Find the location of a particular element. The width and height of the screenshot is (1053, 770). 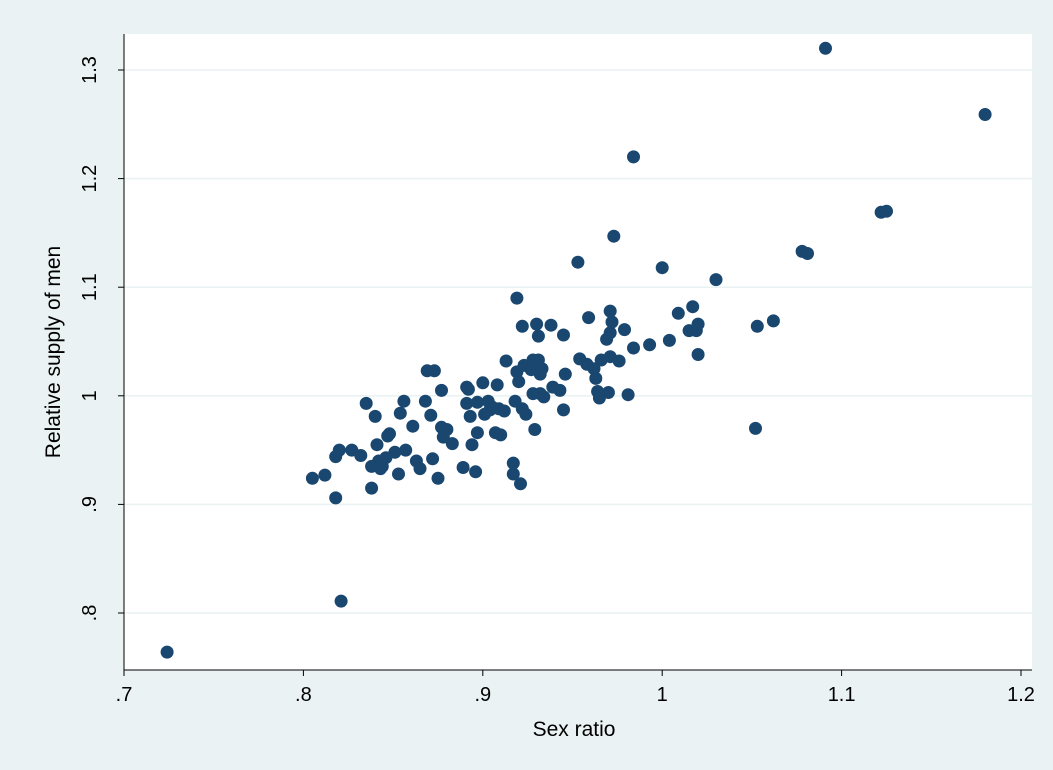

x-tick-label: .7 is located at coordinates (124, 695).